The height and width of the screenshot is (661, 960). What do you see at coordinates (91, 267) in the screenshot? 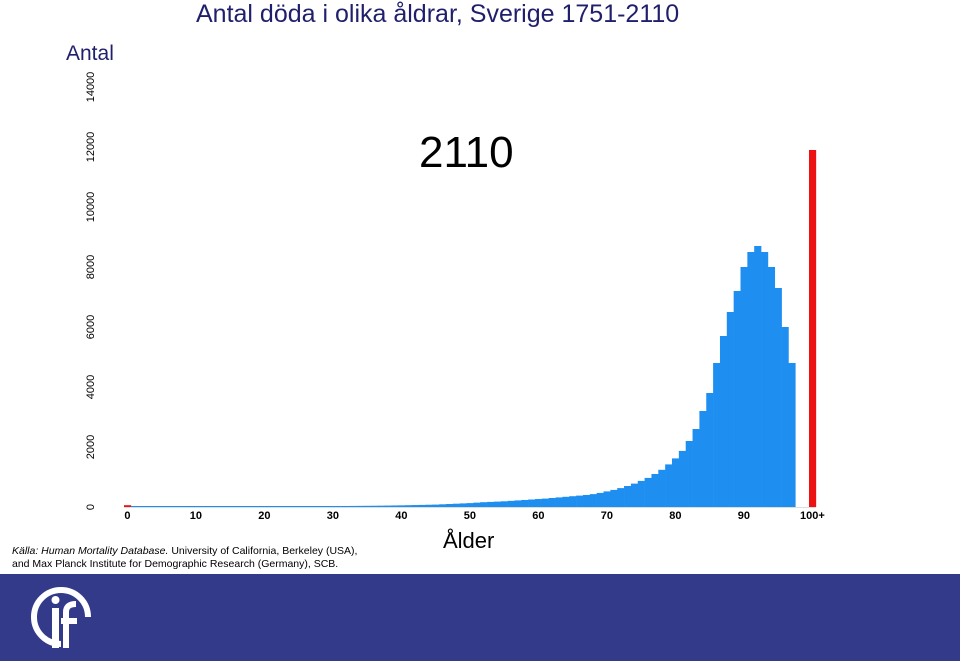
I see `y-tick-label: 8000` at bounding box center [91, 267].